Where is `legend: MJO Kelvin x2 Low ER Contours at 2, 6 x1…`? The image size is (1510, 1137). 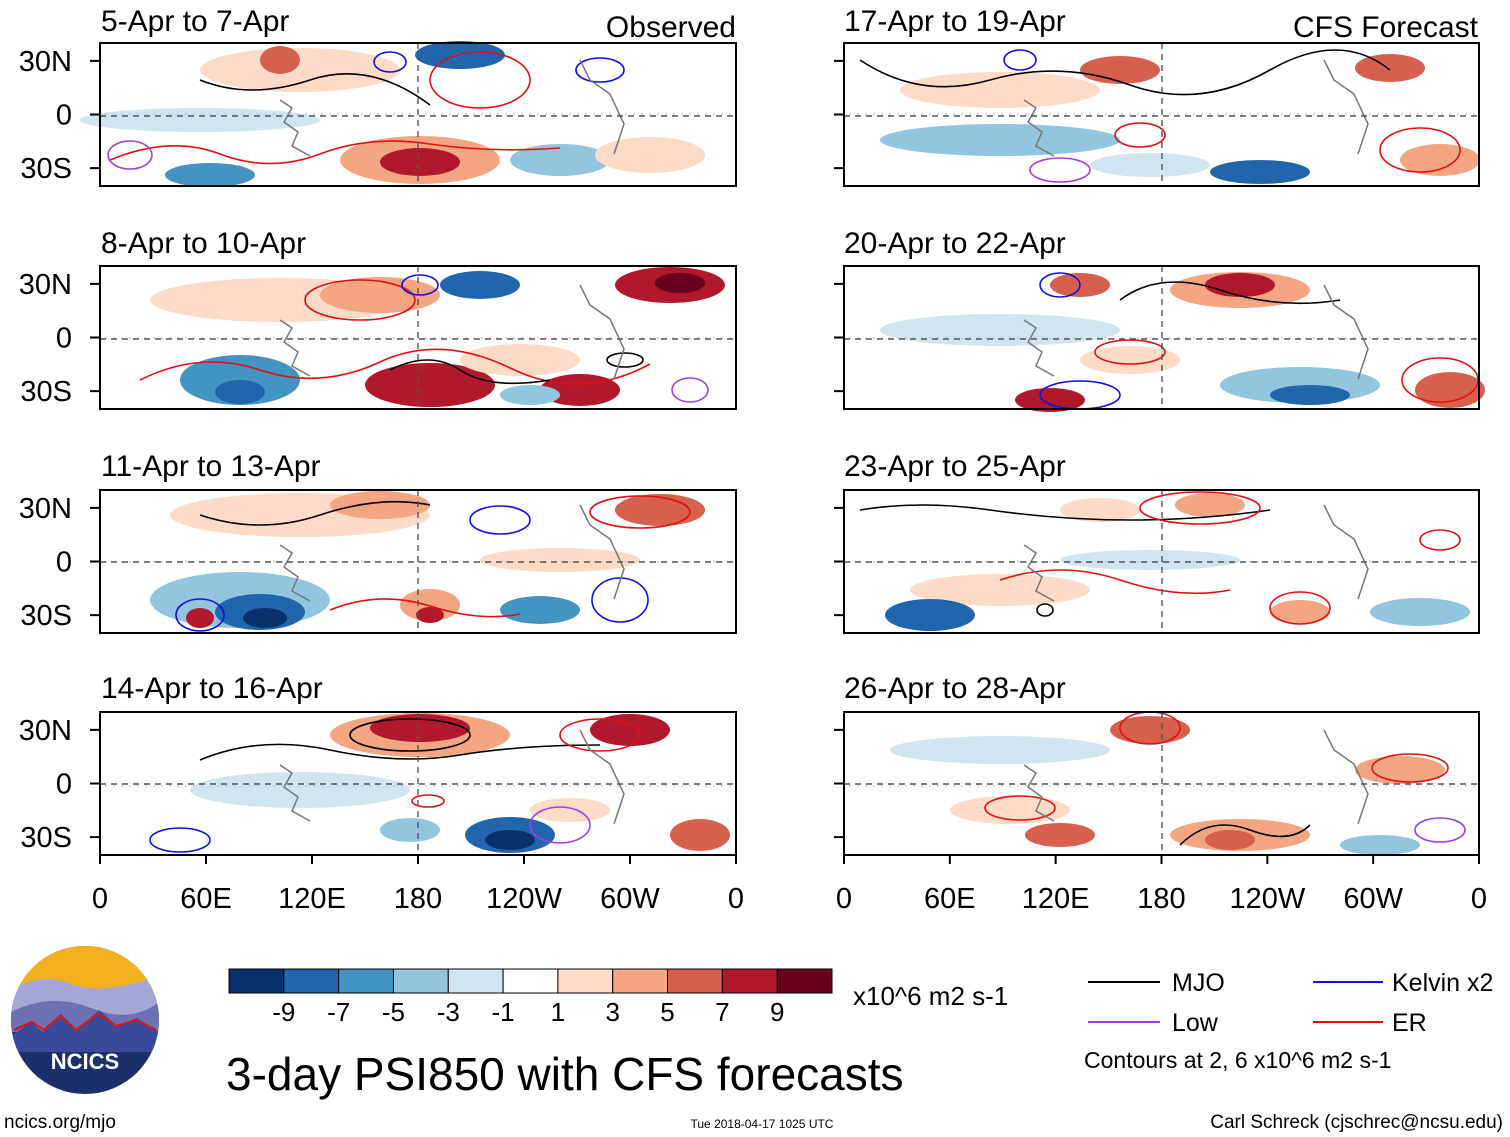
legend: MJO Kelvin x2 Low ER Contours at 2, 6 x1… is located at coordinates (1288, 1021).